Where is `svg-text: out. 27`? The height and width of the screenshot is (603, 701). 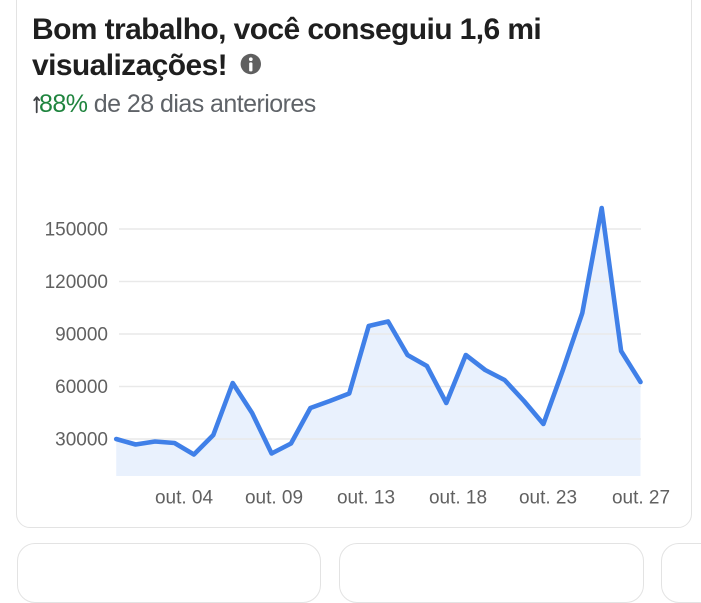 svg-text: out. 27 is located at coordinates (641, 498).